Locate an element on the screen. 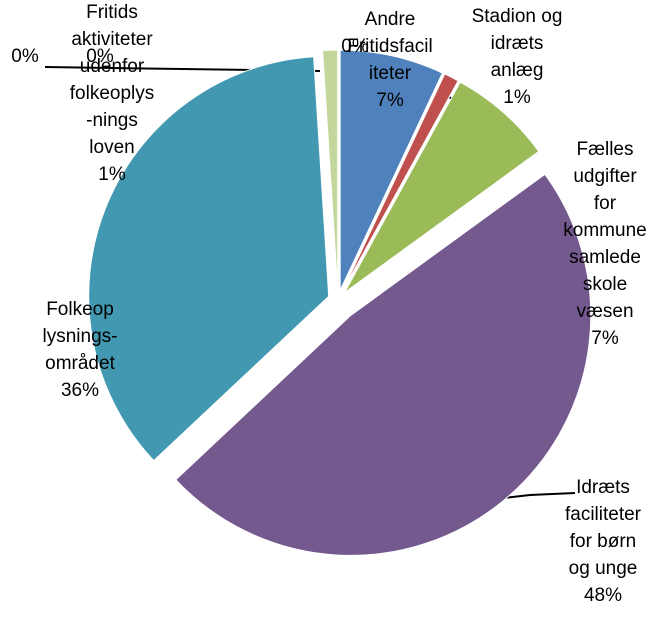 This screenshot has width=663, height=630. value-label: 48% is located at coordinates (603, 595).